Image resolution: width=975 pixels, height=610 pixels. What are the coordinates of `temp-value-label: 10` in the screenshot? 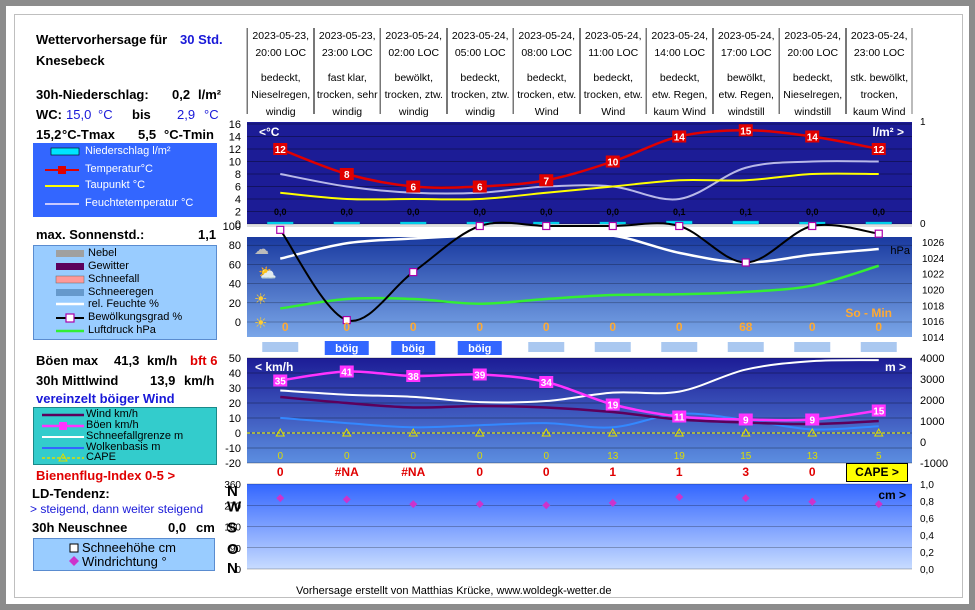 It's located at (613, 163).